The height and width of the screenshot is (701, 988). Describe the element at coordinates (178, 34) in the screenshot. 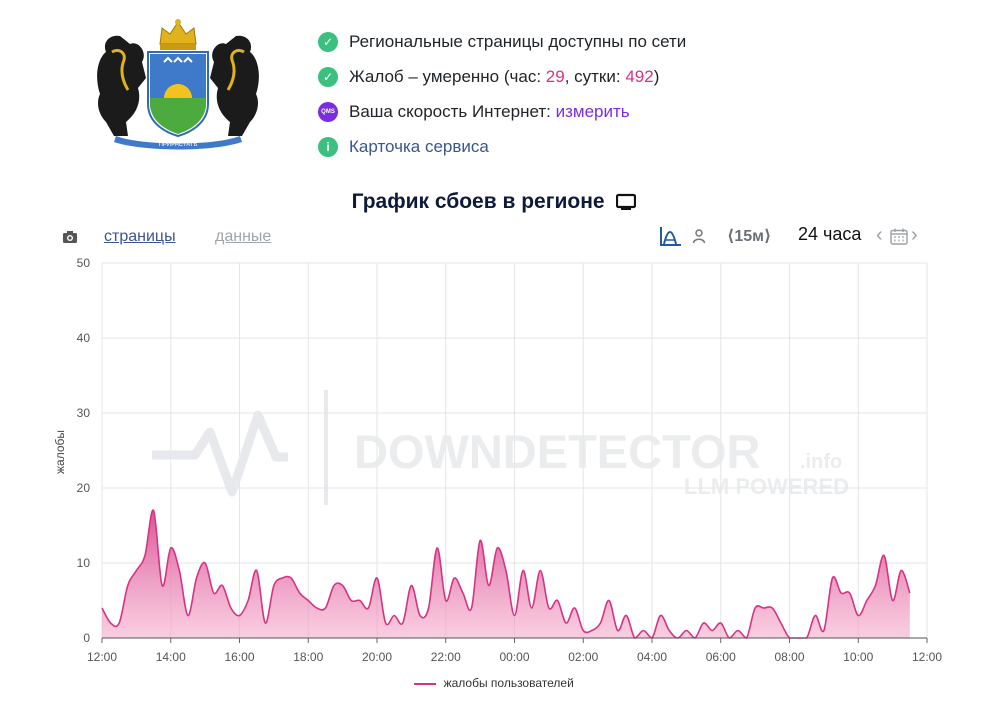

I see `crown-icon` at that location.